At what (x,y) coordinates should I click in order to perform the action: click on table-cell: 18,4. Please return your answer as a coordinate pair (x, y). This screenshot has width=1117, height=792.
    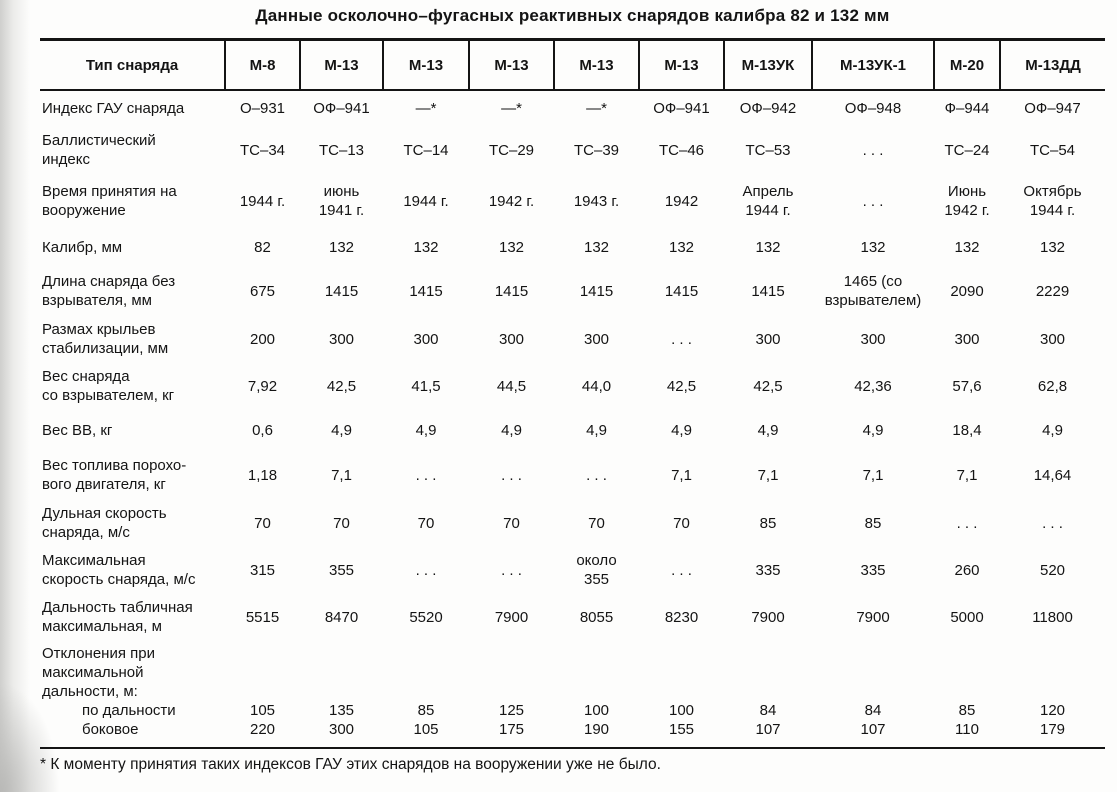
    Looking at the image, I should click on (967, 430).